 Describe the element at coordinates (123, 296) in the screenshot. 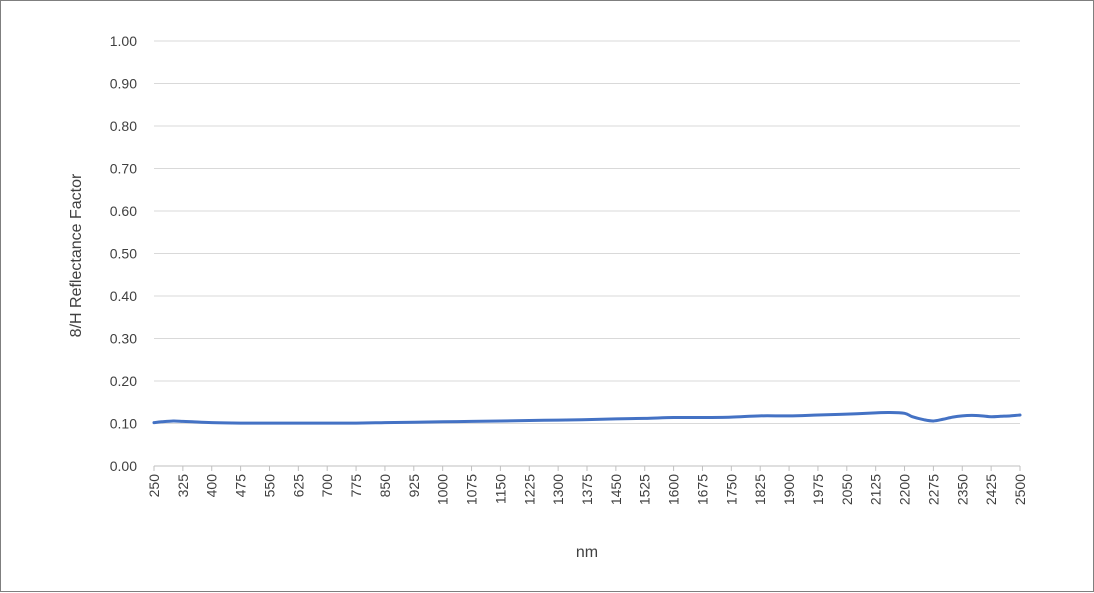

I see `y-tick-label: 0.40` at that location.